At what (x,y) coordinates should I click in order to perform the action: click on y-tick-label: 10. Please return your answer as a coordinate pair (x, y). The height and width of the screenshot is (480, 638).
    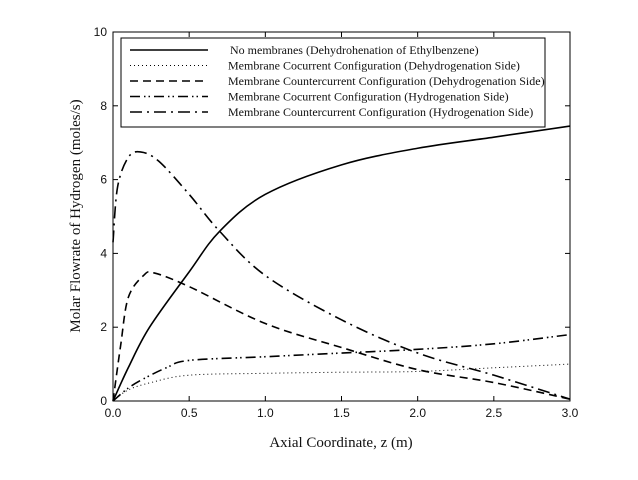
    Looking at the image, I should click on (101, 32).